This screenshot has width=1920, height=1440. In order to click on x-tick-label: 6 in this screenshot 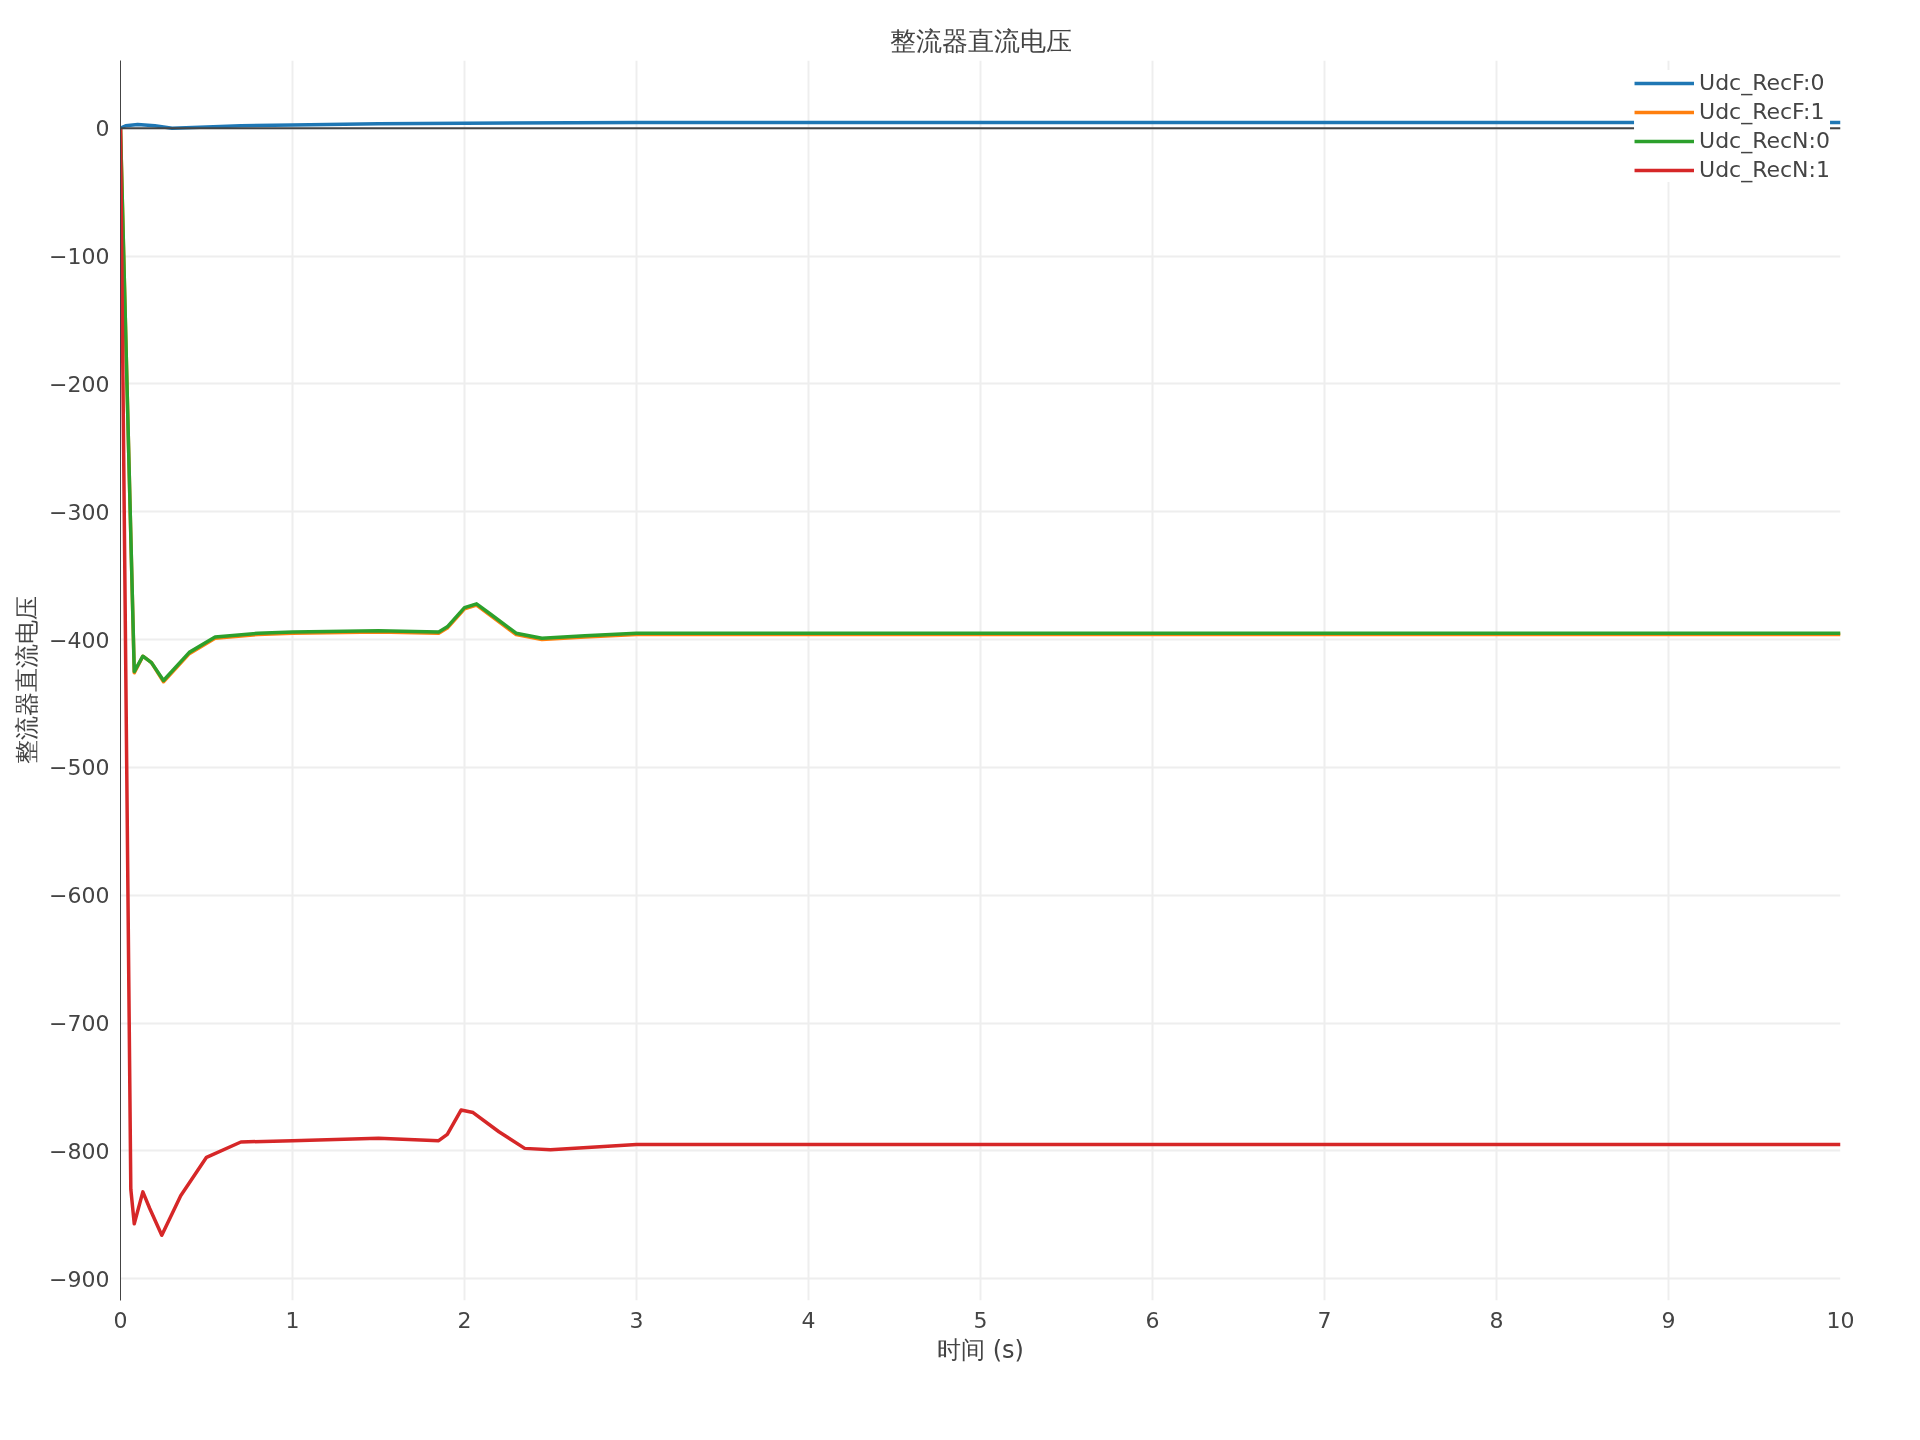, I will do `click(1152, 1320)`.